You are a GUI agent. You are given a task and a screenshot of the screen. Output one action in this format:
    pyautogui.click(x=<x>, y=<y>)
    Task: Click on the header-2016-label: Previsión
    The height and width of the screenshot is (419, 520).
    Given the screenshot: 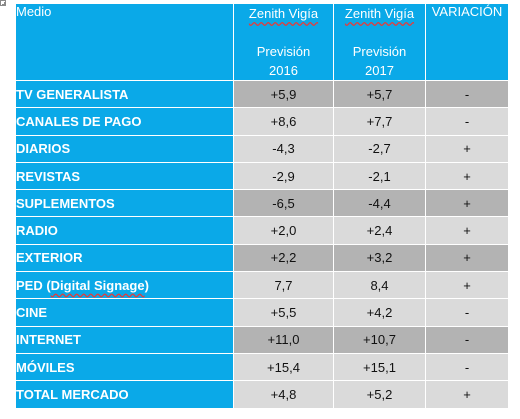 What is the action you would take?
    pyautogui.click(x=283, y=51)
    